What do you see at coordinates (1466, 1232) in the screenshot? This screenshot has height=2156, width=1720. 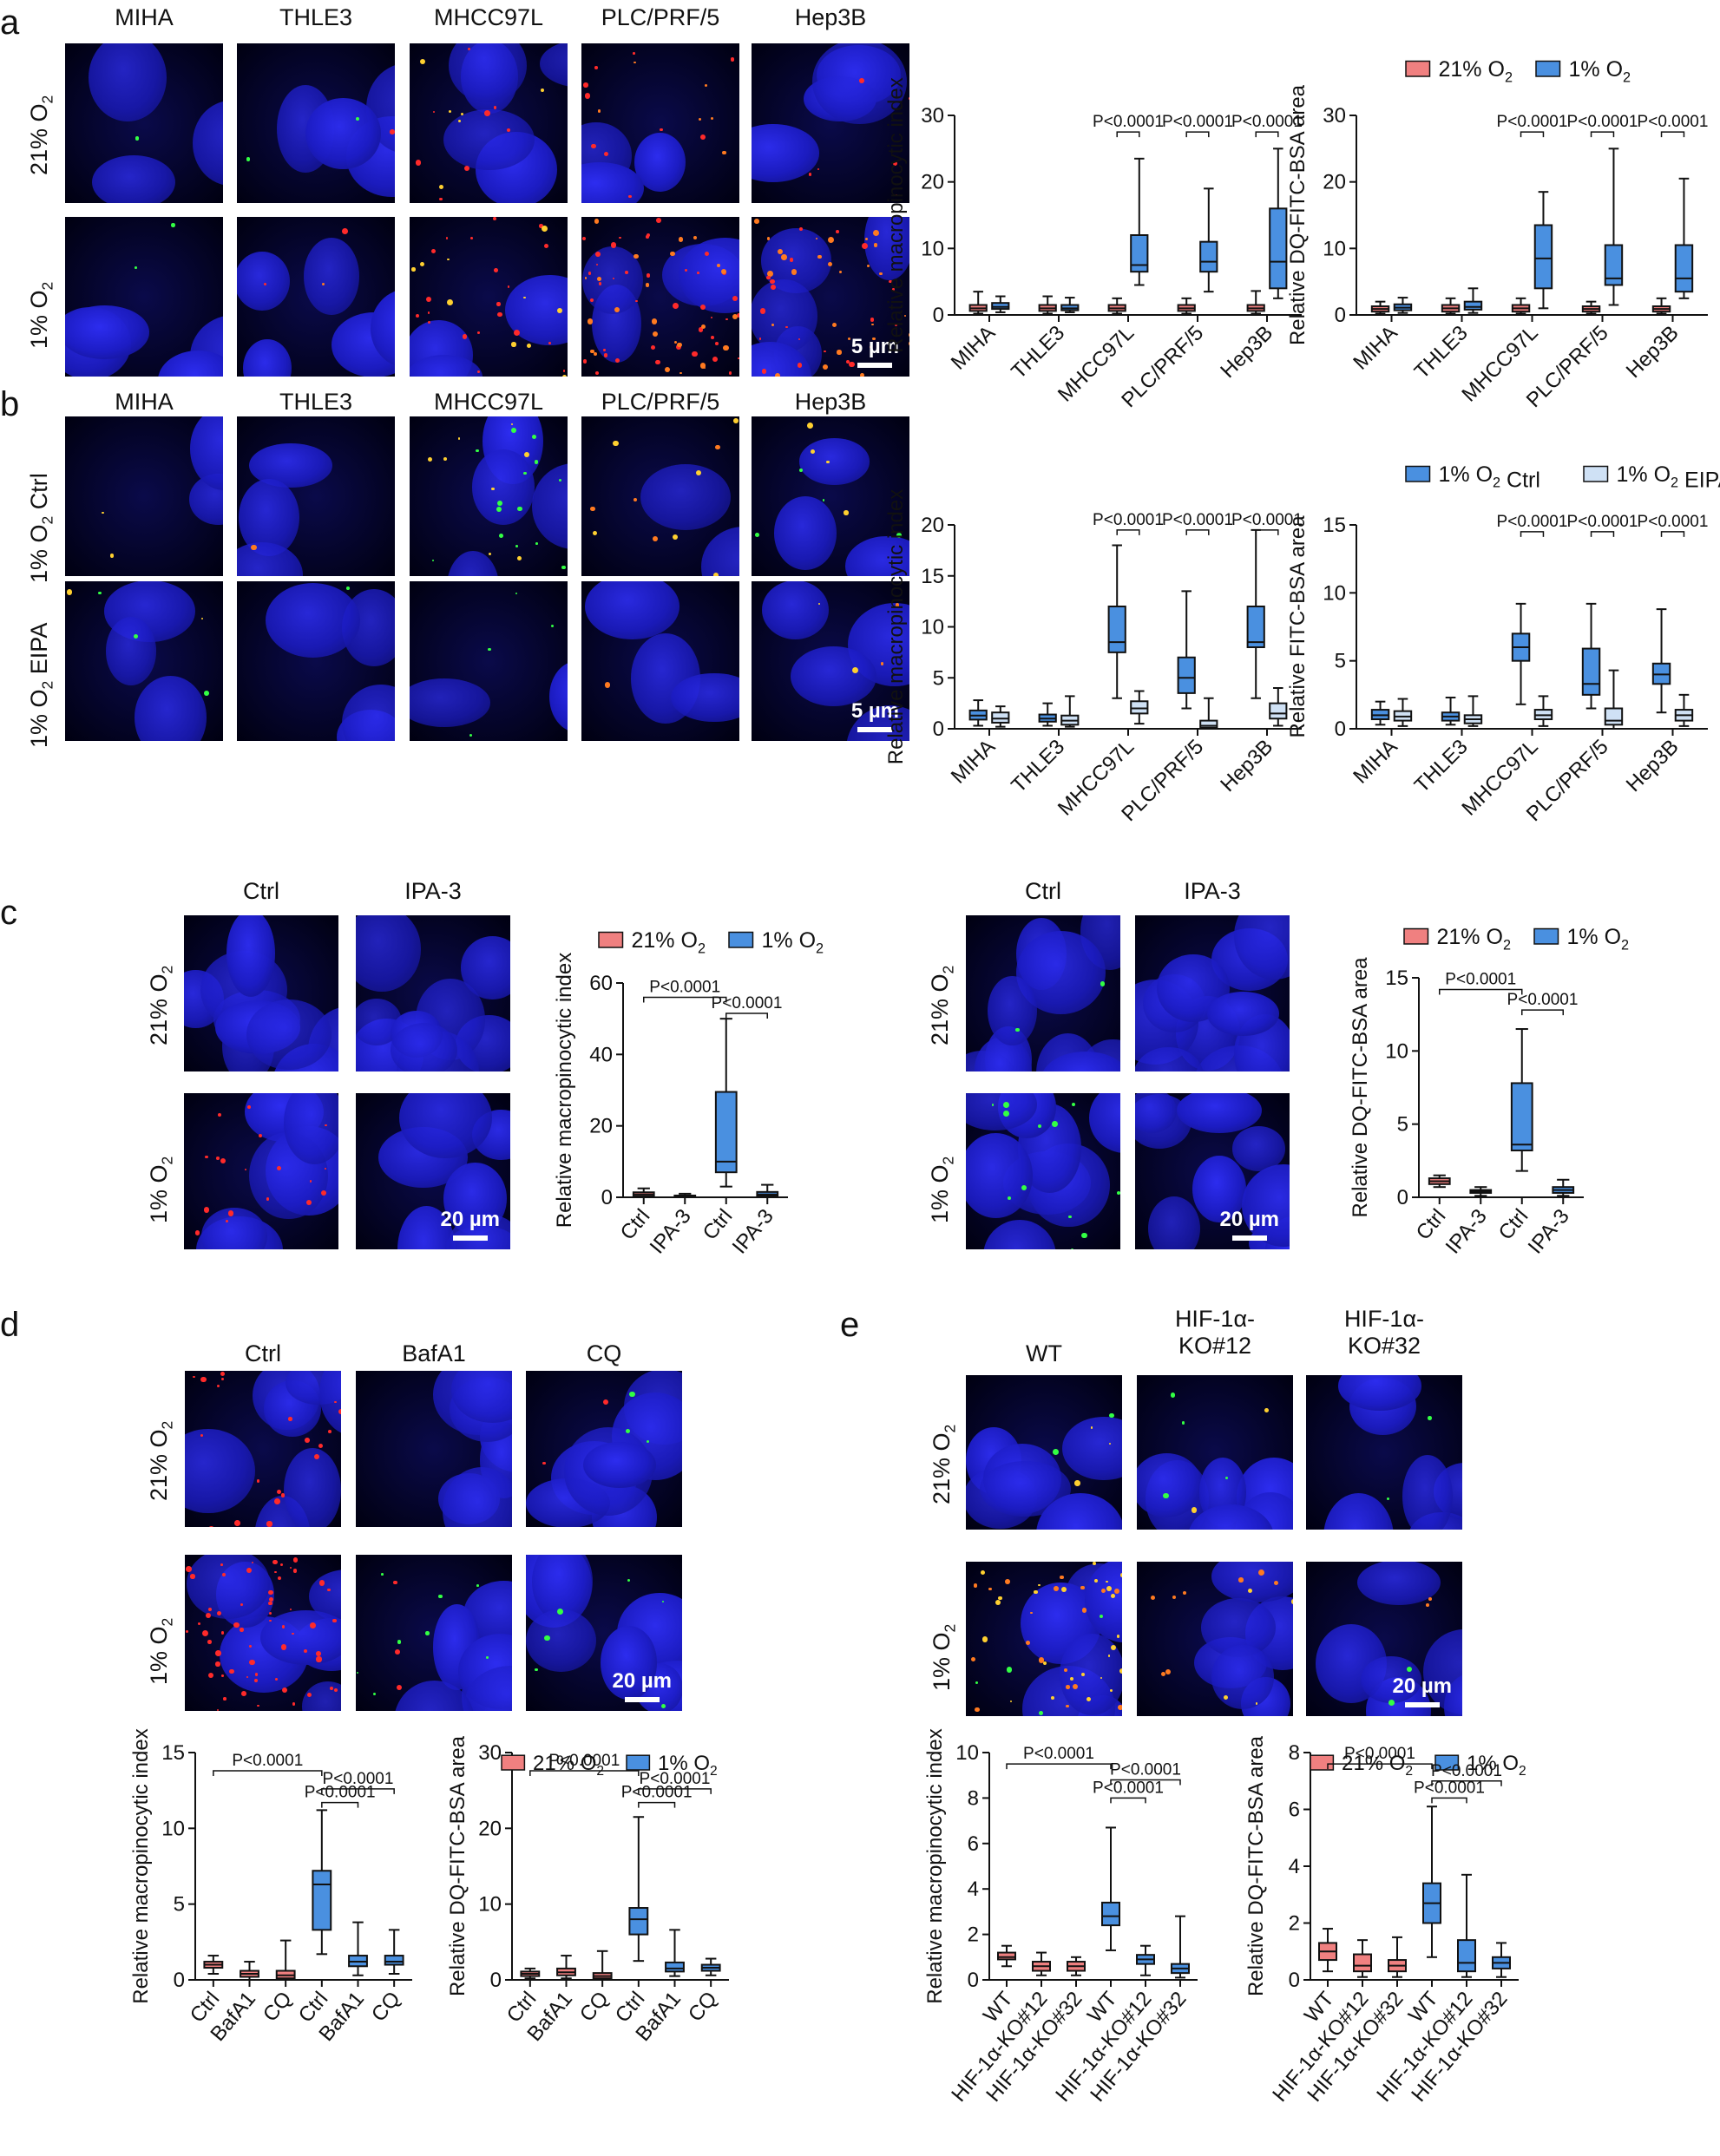 I see `x-tick-label: IPA-3` at bounding box center [1466, 1232].